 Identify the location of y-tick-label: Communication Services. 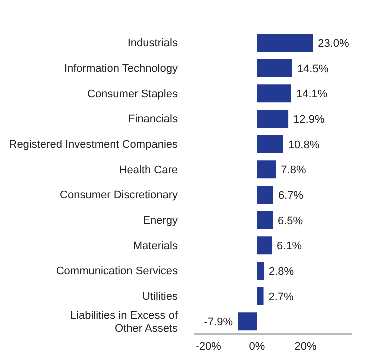
(117, 272).